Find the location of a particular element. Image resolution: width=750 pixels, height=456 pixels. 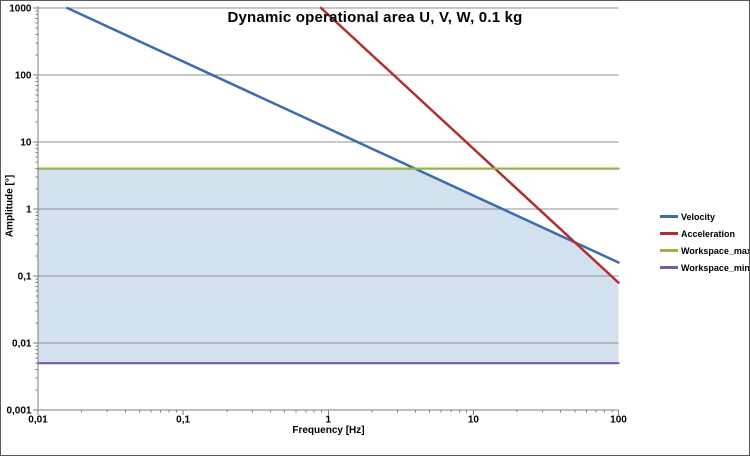

legend-label-velocity: Velocity is located at coordinates (698, 216).